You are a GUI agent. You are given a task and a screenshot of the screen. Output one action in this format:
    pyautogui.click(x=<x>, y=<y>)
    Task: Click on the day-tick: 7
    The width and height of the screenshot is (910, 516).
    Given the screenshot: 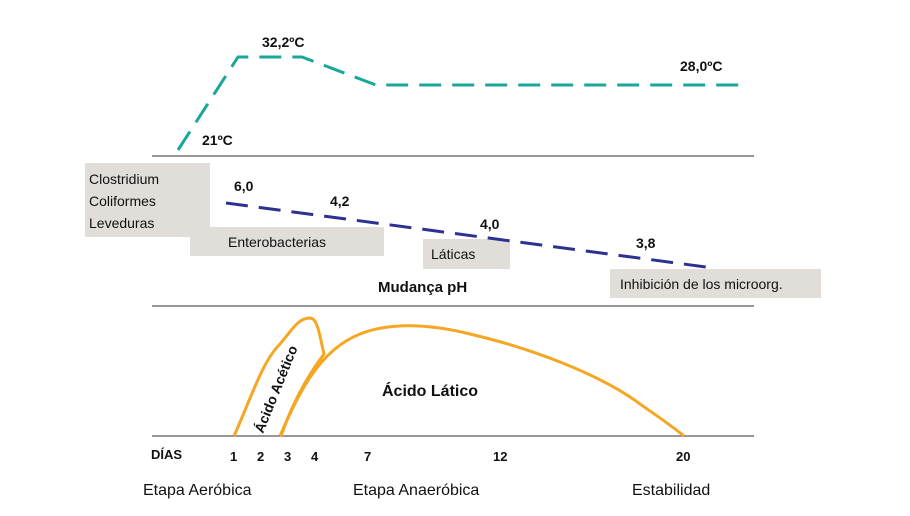 What is the action you would take?
    pyautogui.click(x=367, y=456)
    